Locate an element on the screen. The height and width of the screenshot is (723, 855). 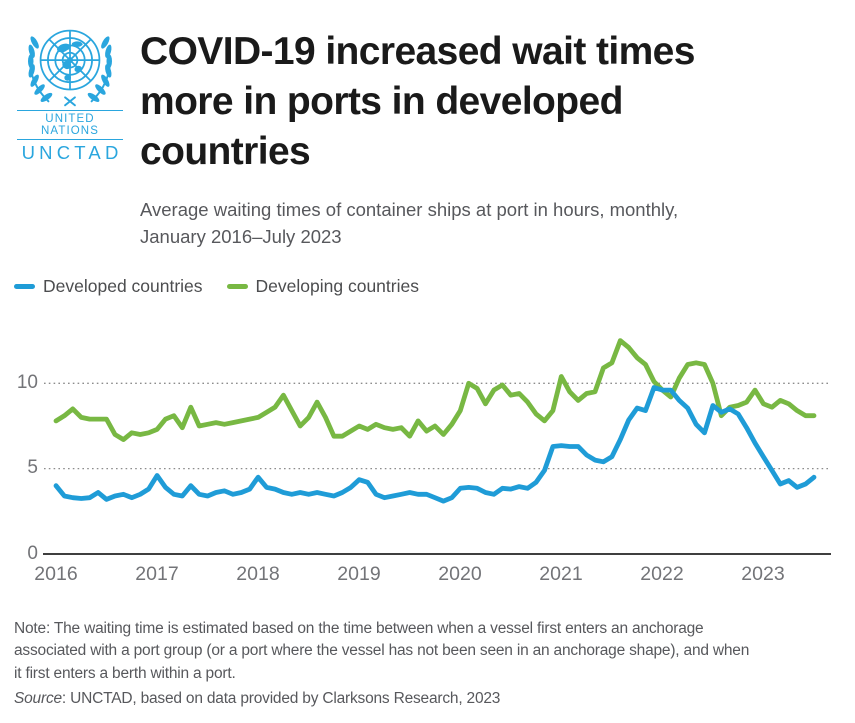
legend-item-developing: Developing countries is located at coordinates (322, 286).